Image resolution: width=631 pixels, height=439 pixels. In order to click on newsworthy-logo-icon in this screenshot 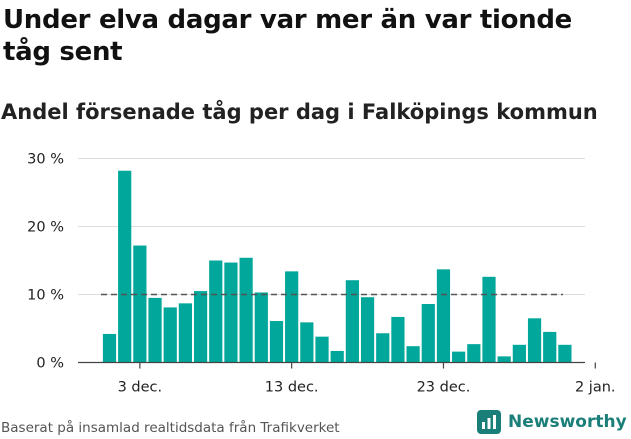, I will do `click(489, 422)`.